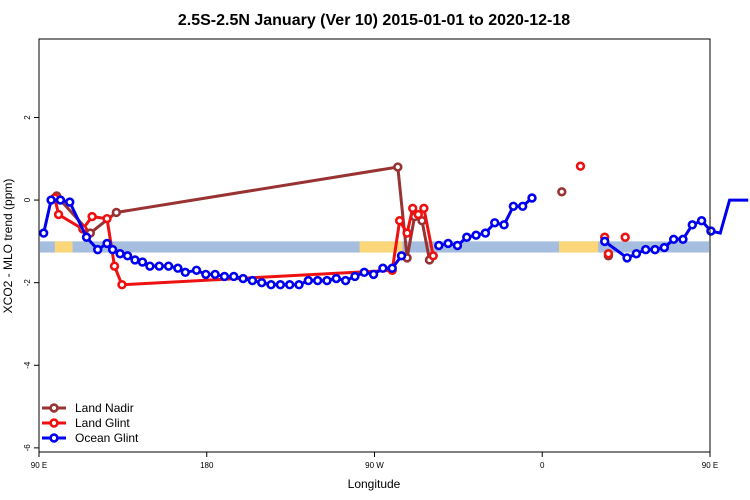  Describe the element at coordinates (104, 408) in the screenshot. I see `legend-land-nadir-label: Land Nadir` at that location.